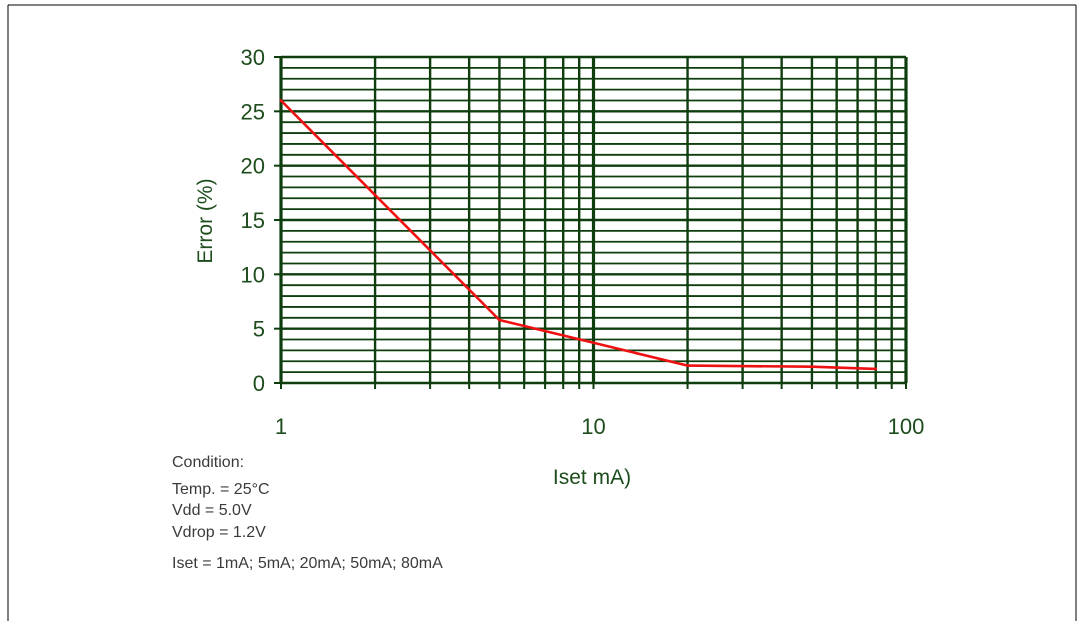  What do you see at coordinates (212, 510) in the screenshot?
I see `condition-vdd: Vdd = 5.0V` at bounding box center [212, 510].